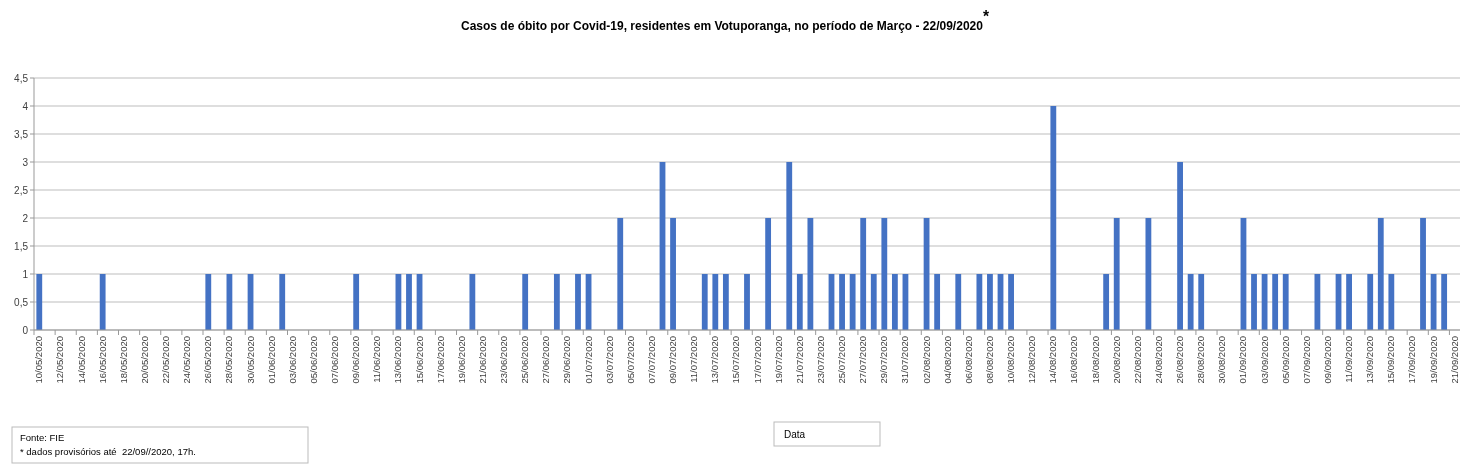 The height and width of the screenshot is (473, 1470). What do you see at coordinates (229, 360) in the screenshot?
I see `x-tick-label: 28/05/2020` at bounding box center [229, 360].